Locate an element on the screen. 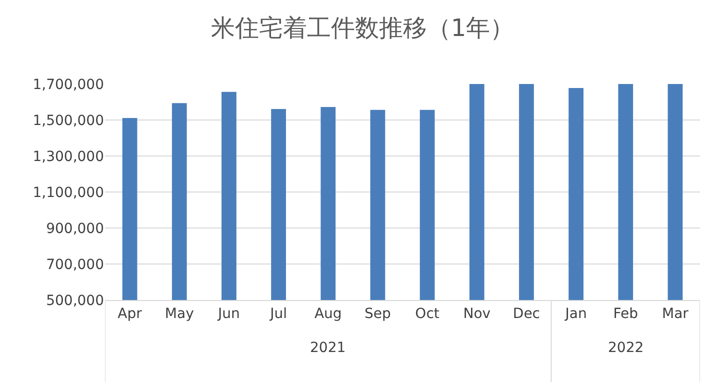 The image size is (725, 388). x-tick-label: May is located at coordinates (179, 314).